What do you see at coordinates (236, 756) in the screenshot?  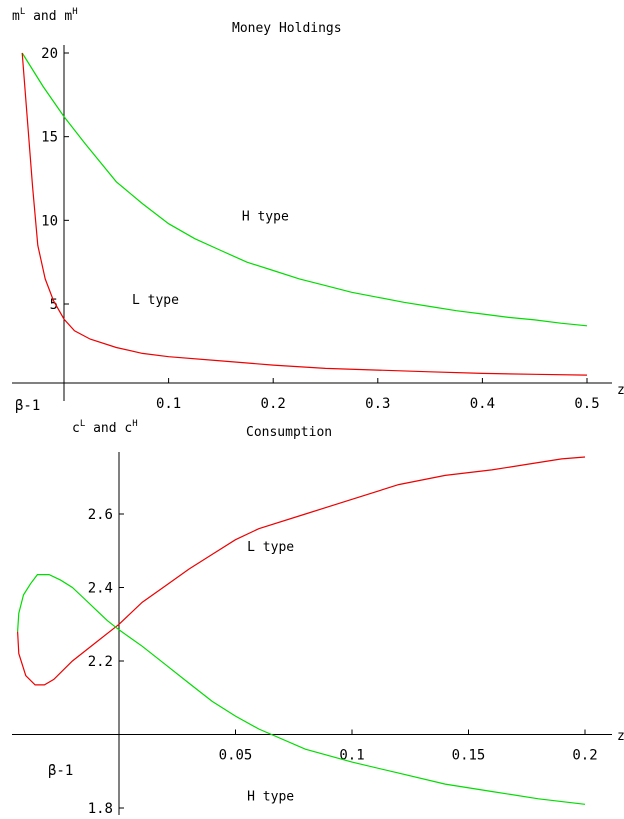 I see `chart2-x-tick-label: 0.05` at bounding box center [236, 756].